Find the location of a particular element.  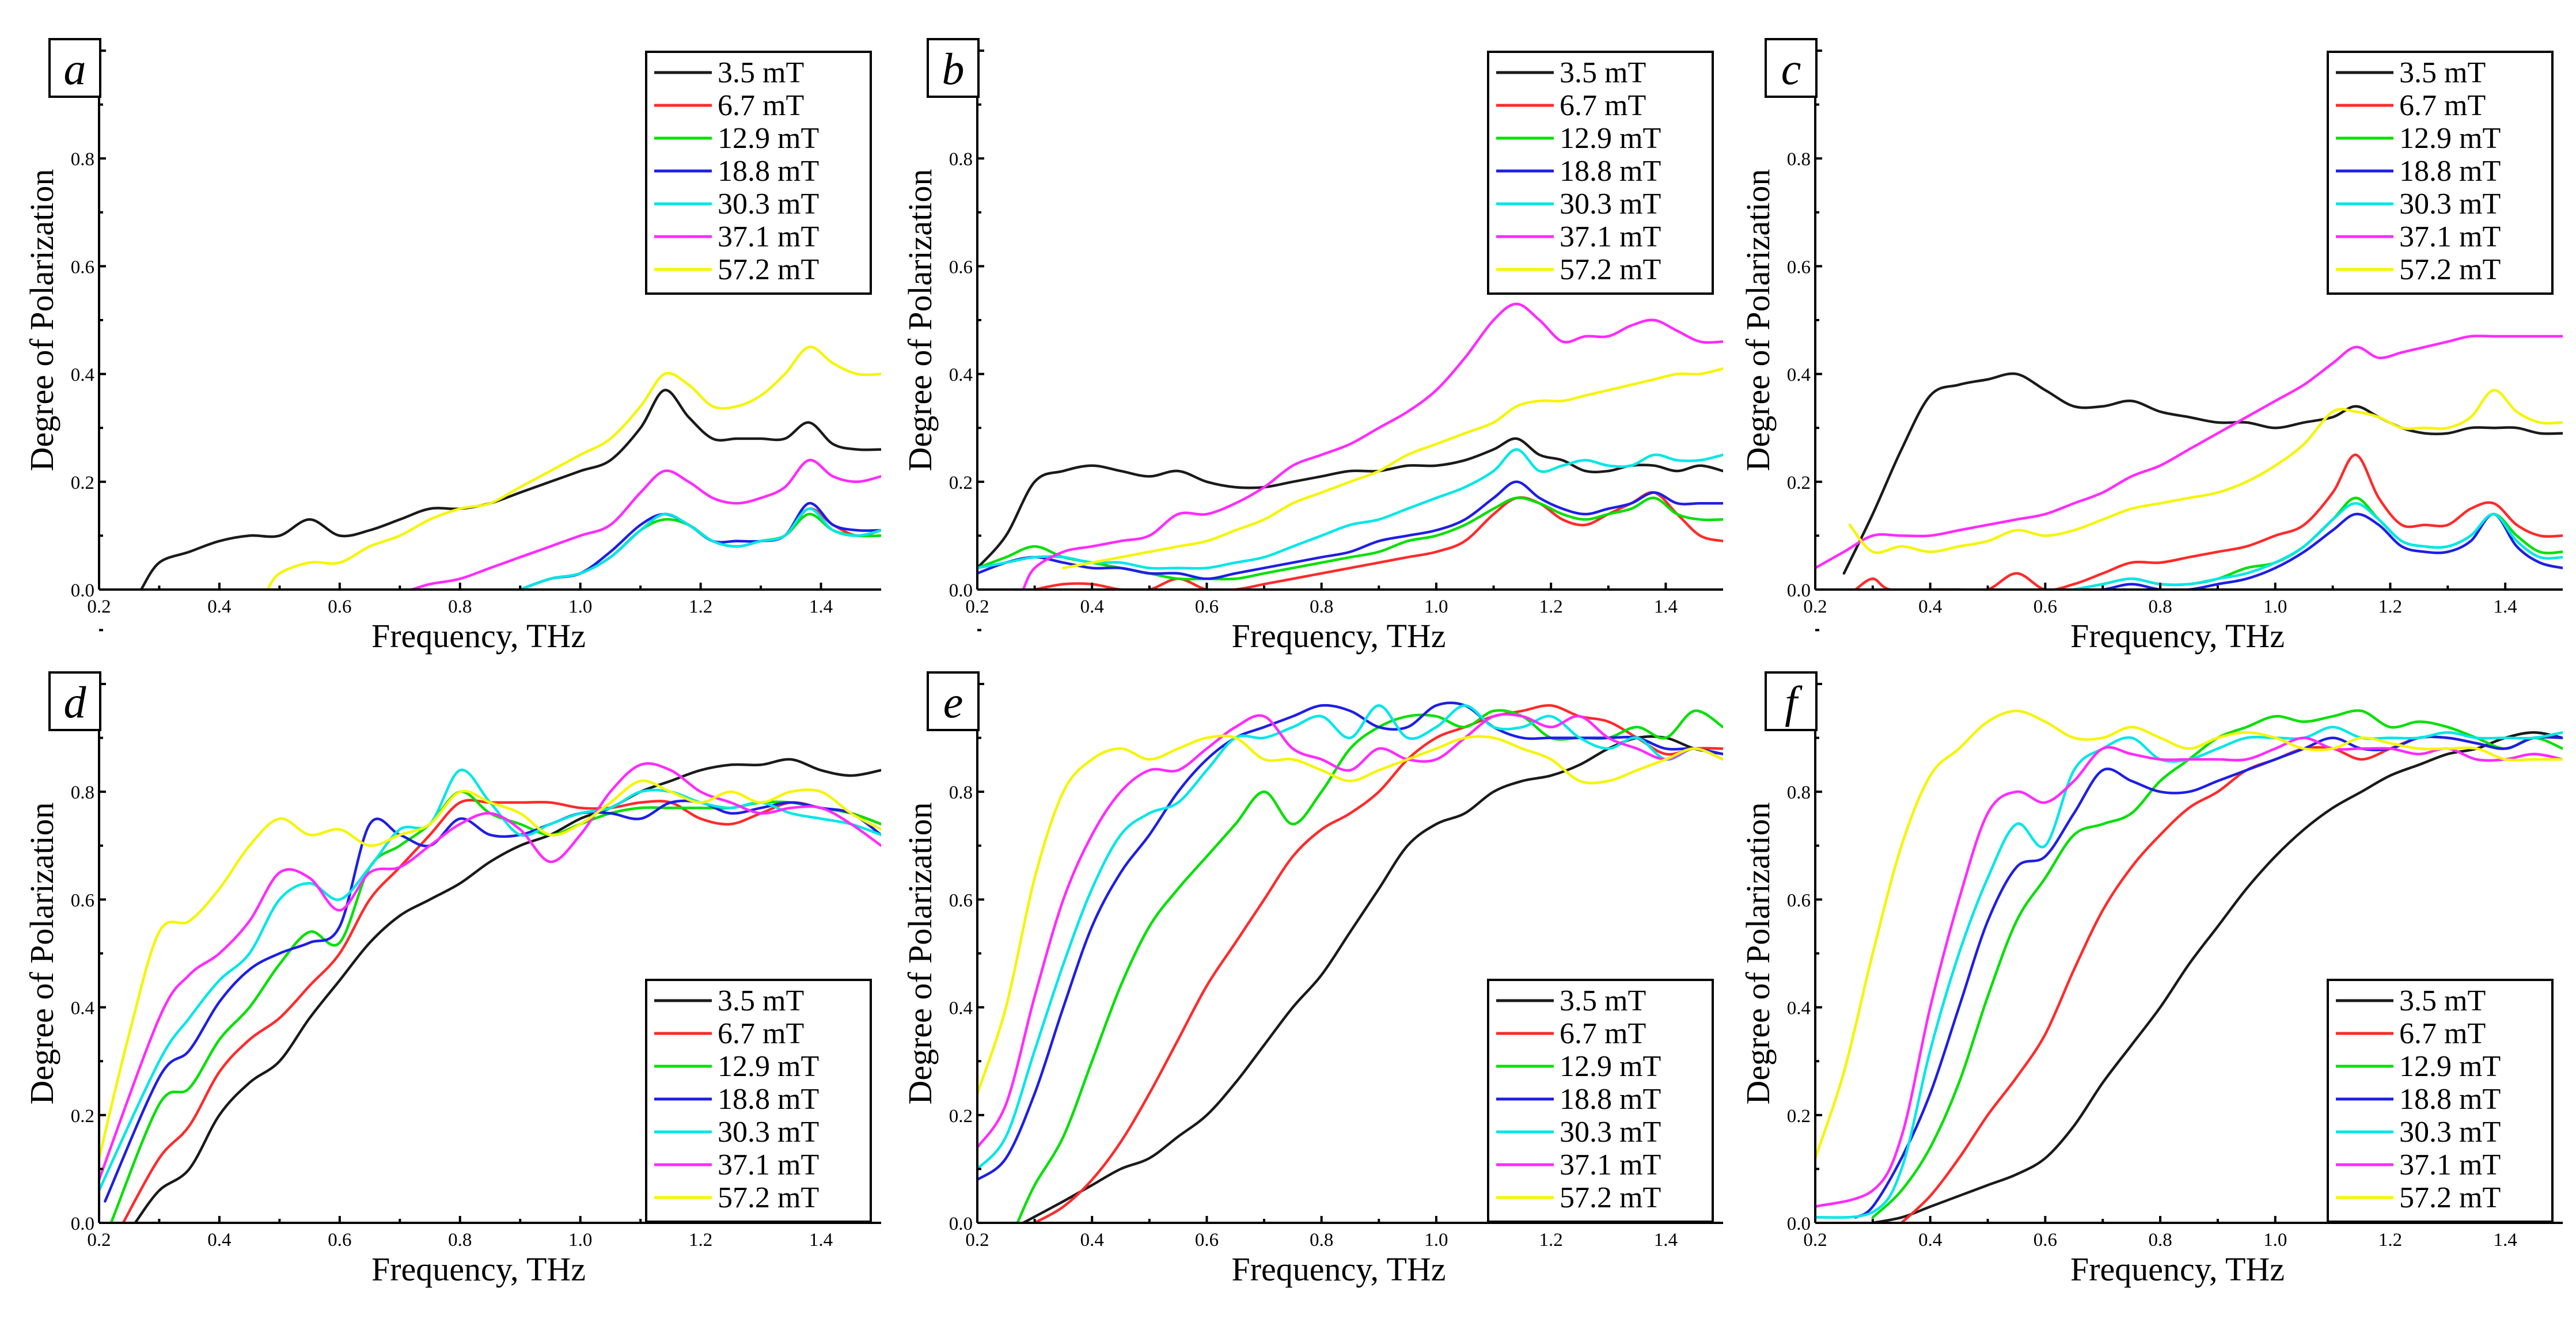

panel-letter: a is located at coordinates (75, 69).